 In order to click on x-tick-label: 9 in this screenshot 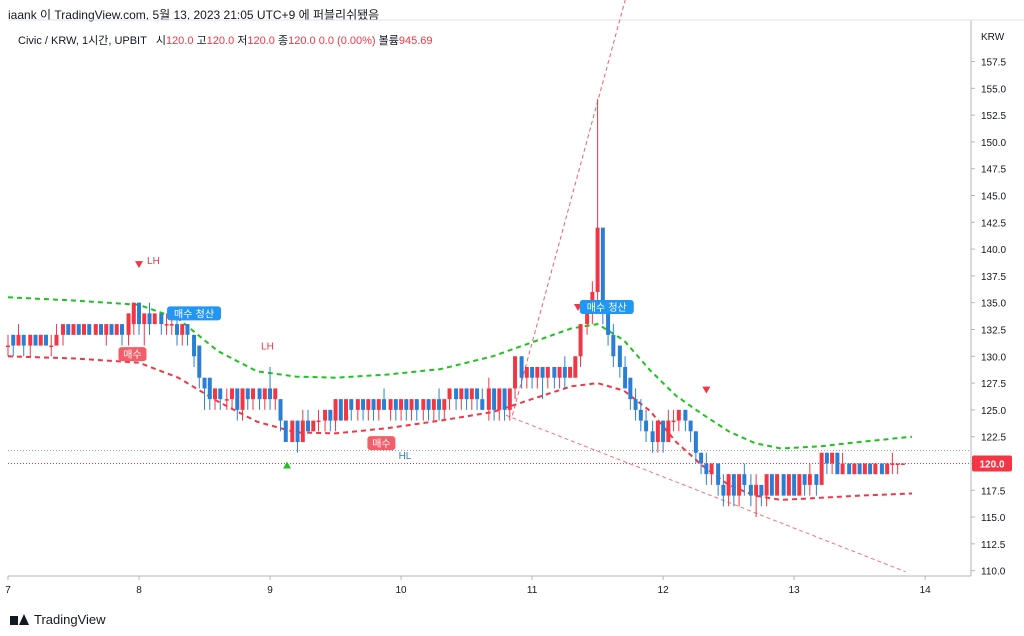, I will do `click(270, 590)`.